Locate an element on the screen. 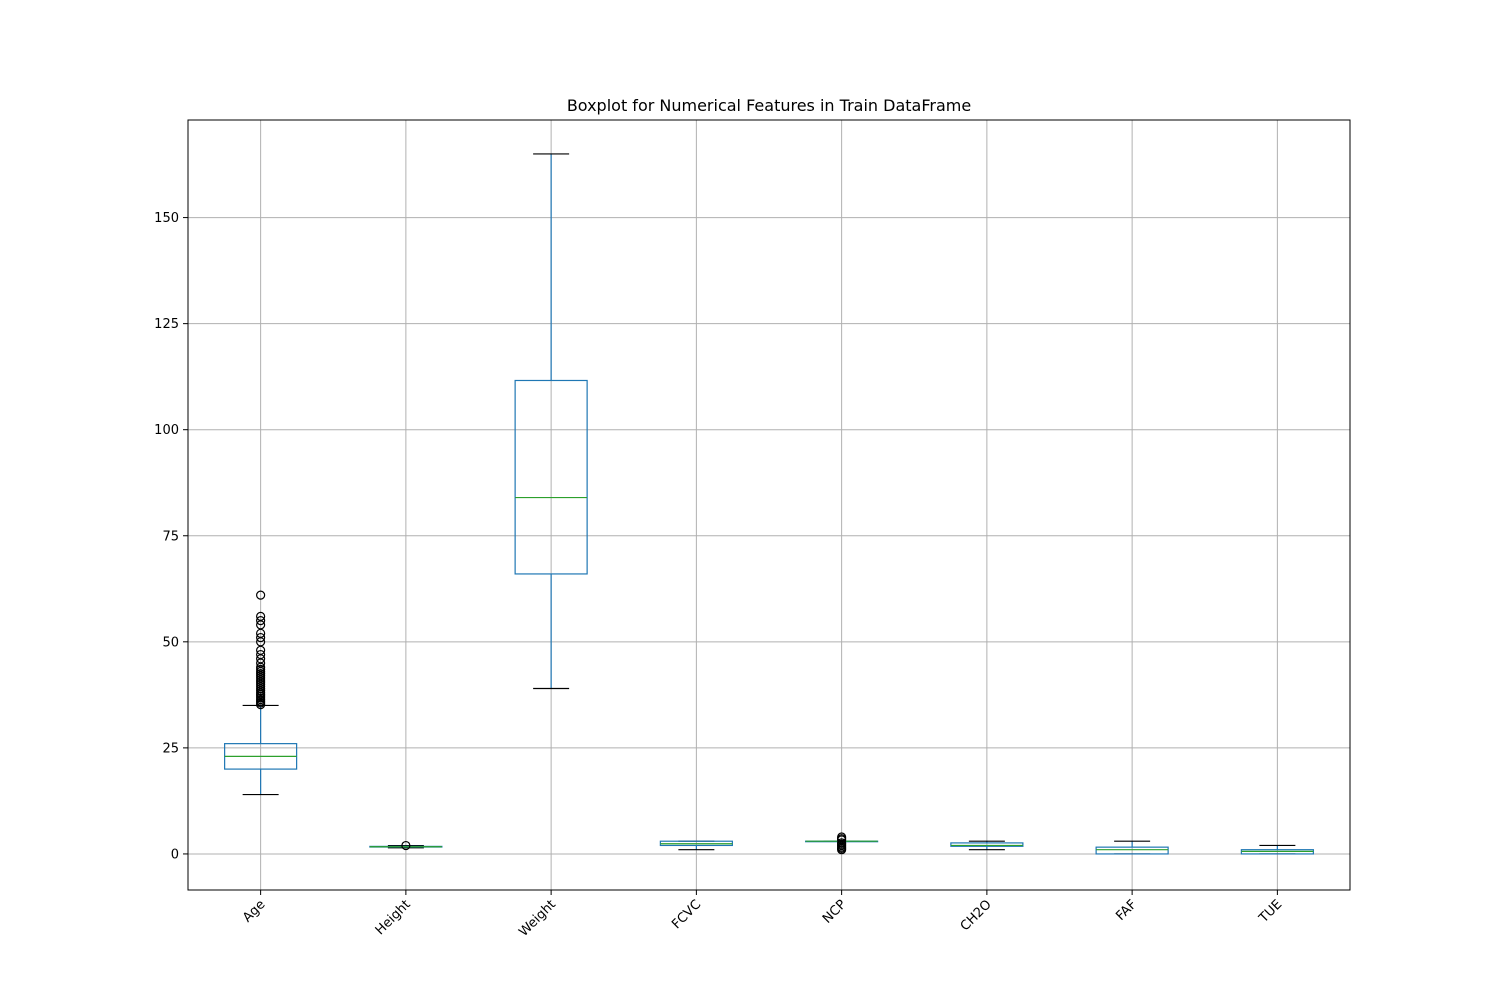 The height and width of the screenshot is (1000, 1500). box-height is located at coordinates (406, 845).